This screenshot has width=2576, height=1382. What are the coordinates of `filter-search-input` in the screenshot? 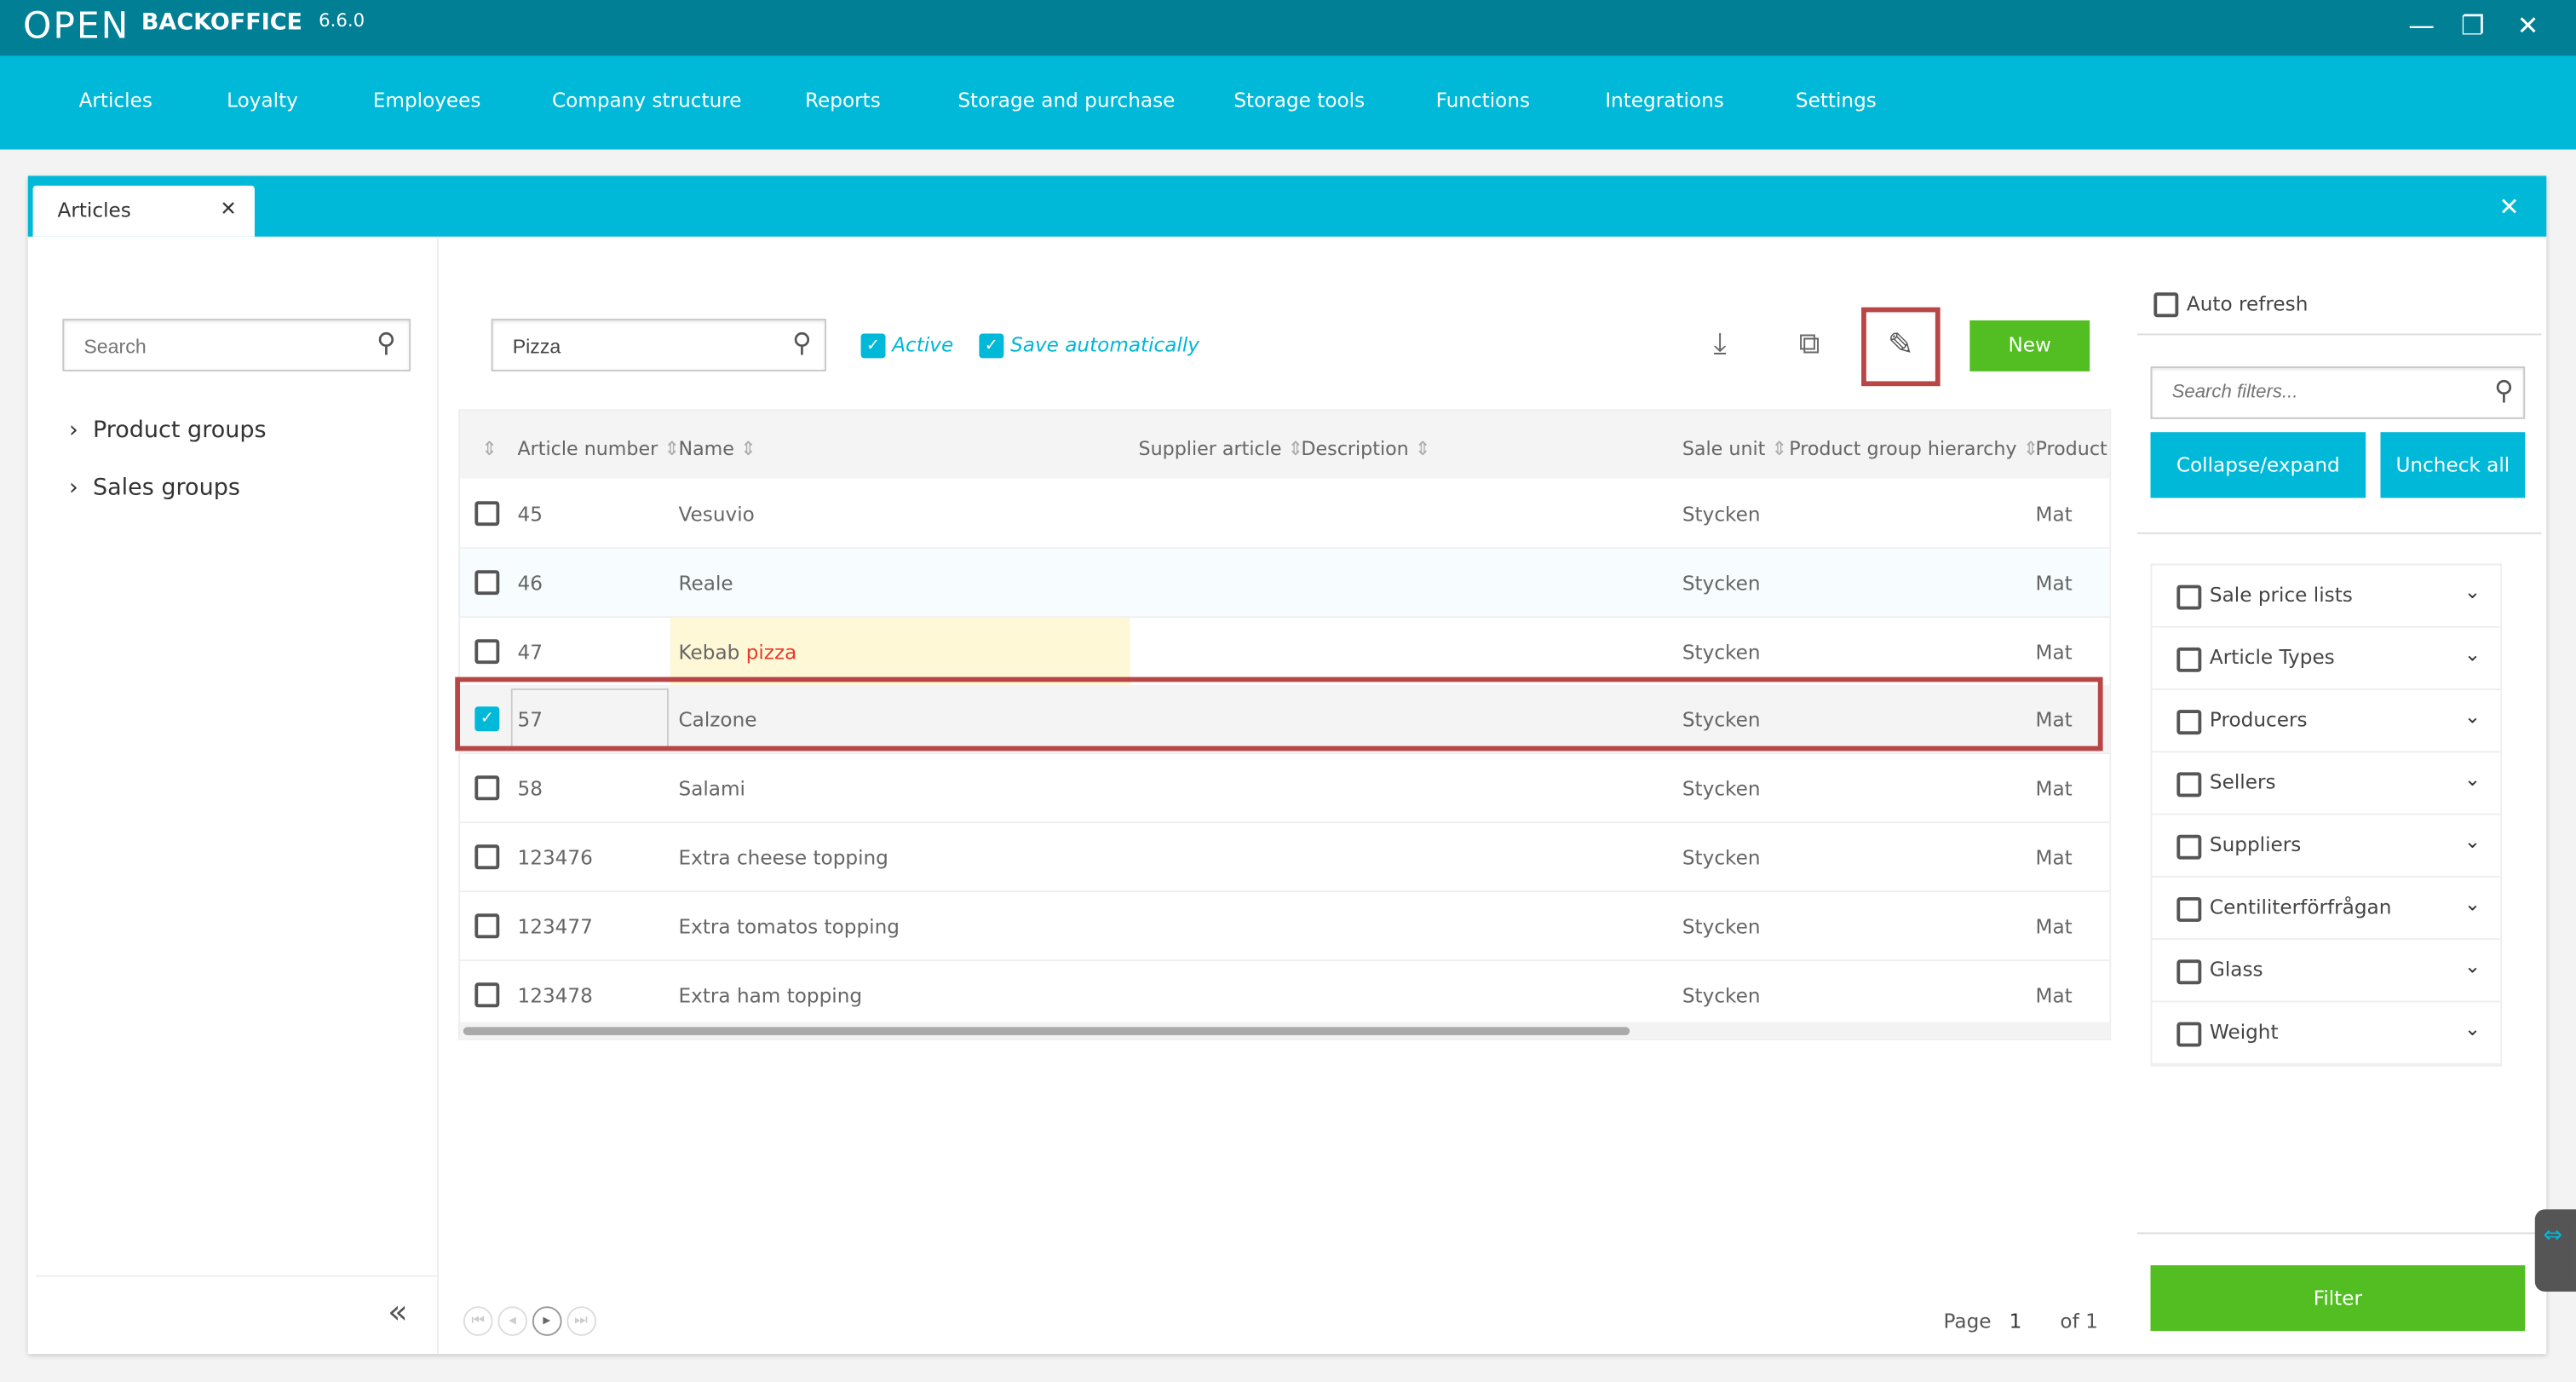 It's located at (2320, 393).